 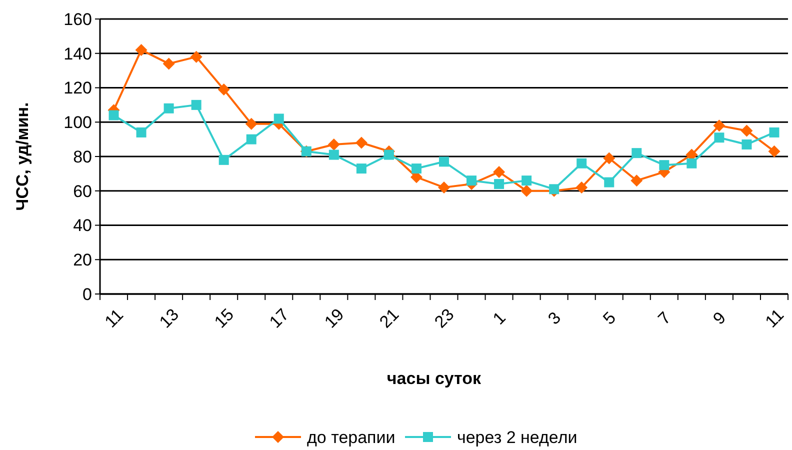 What do you see at coordinates (389, 318) in the screenshot?
I see `x-tick-label: 21` at bounding box center [389, 318].